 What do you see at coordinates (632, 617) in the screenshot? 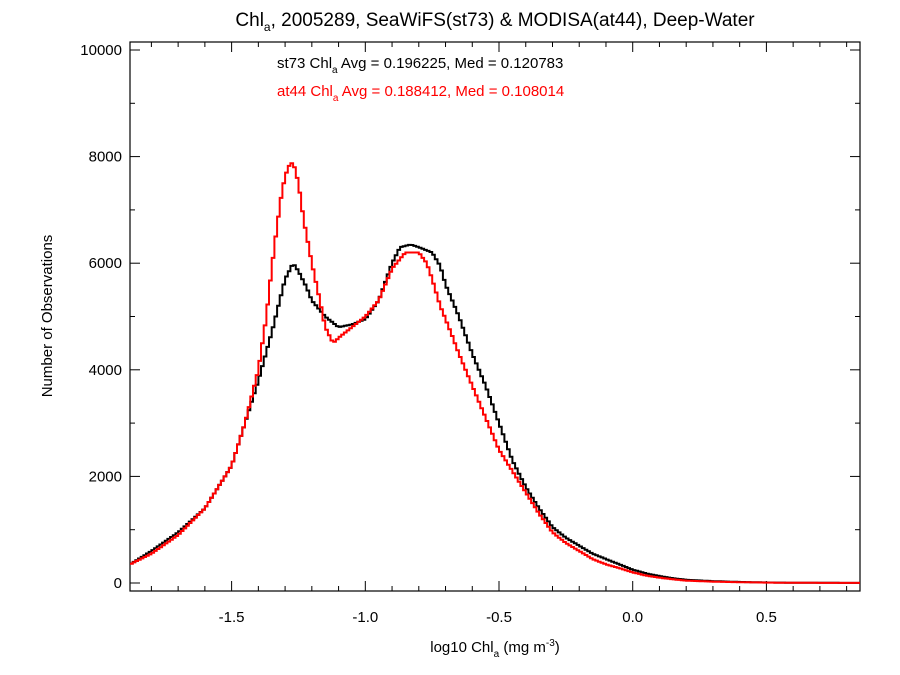
I see `x-tick-label: 0.0` at bounding box center [632, 617].